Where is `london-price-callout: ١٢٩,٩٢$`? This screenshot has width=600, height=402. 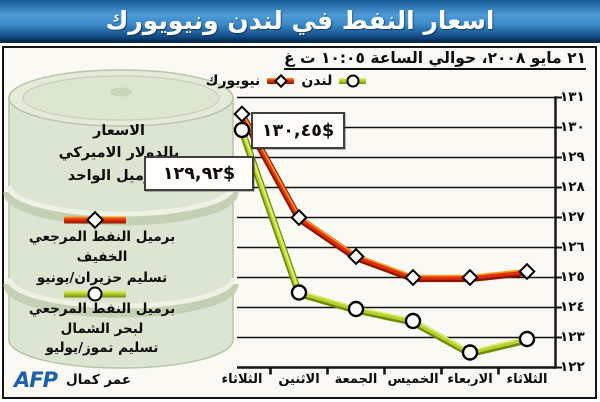
london-price-callout: ١٢٩,٩٢$ is located at coordinates (199, 173).